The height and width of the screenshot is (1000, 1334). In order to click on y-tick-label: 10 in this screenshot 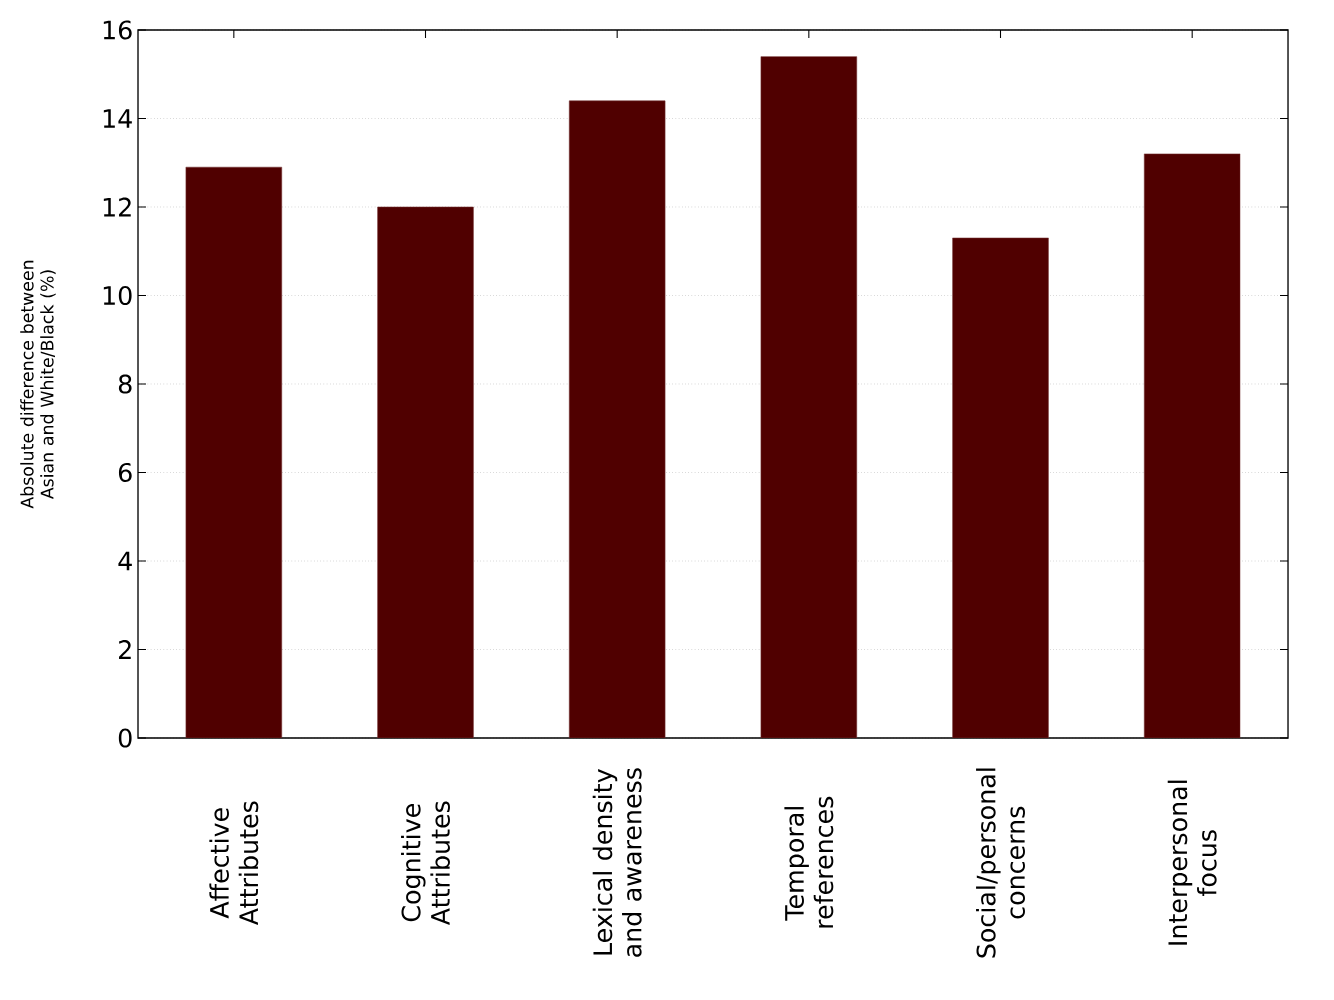, I will do `click(117, 295)`.